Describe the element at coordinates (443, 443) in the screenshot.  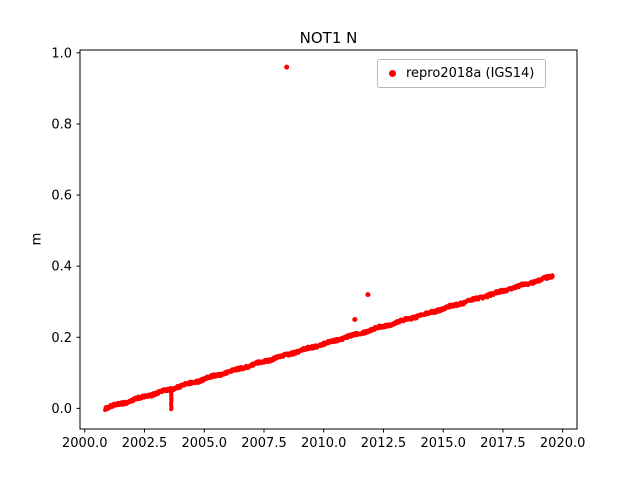
I see `x-tick-label: 2015.0` at that location.